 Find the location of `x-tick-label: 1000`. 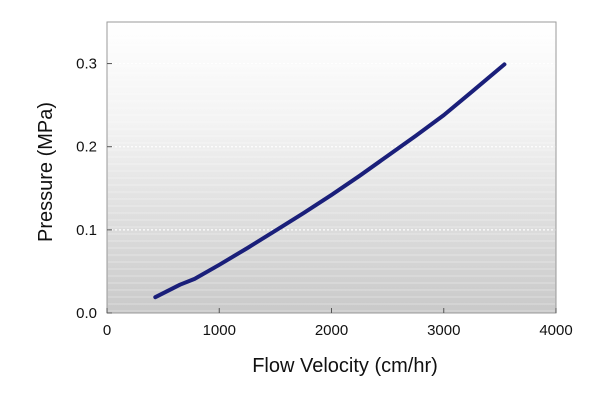

x-tick-label: 1000 is located at coordinates (219, 330).